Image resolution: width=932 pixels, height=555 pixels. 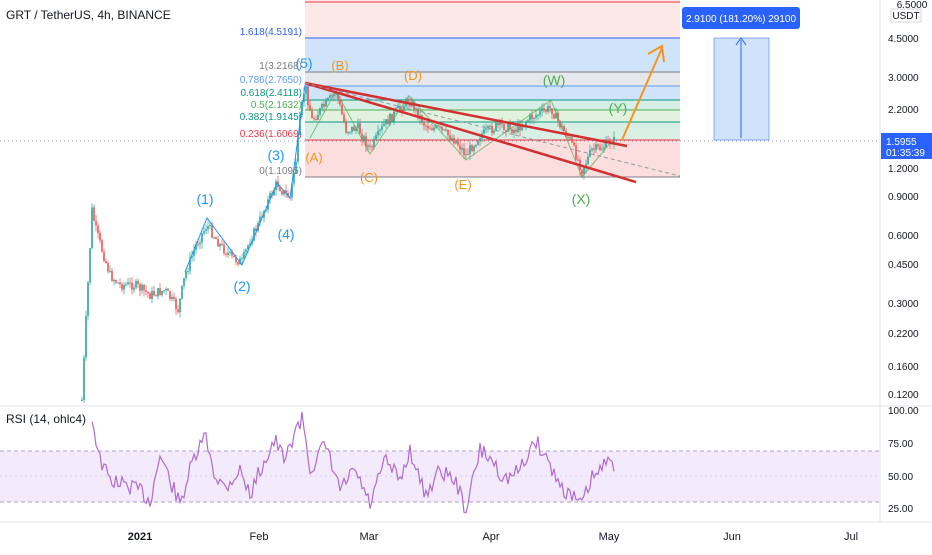 What do you see at coordinates (903, 411) in the screenshot?
I see `rsi-tick: 100.00` at bounding box center [903, 411].